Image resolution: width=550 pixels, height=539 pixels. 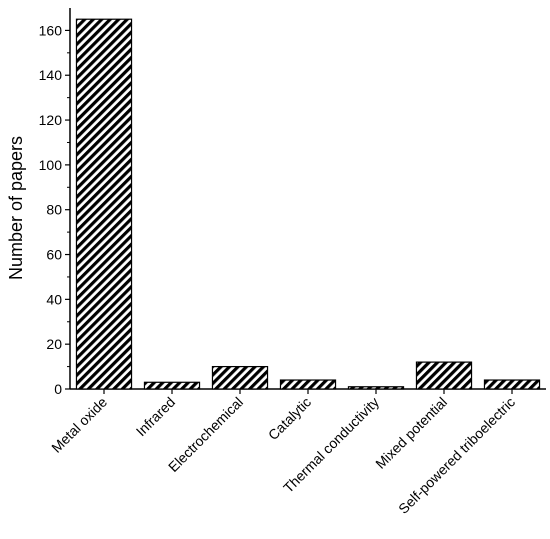 I want to click on y-tick-label: 20, so click(x=54, y=344).